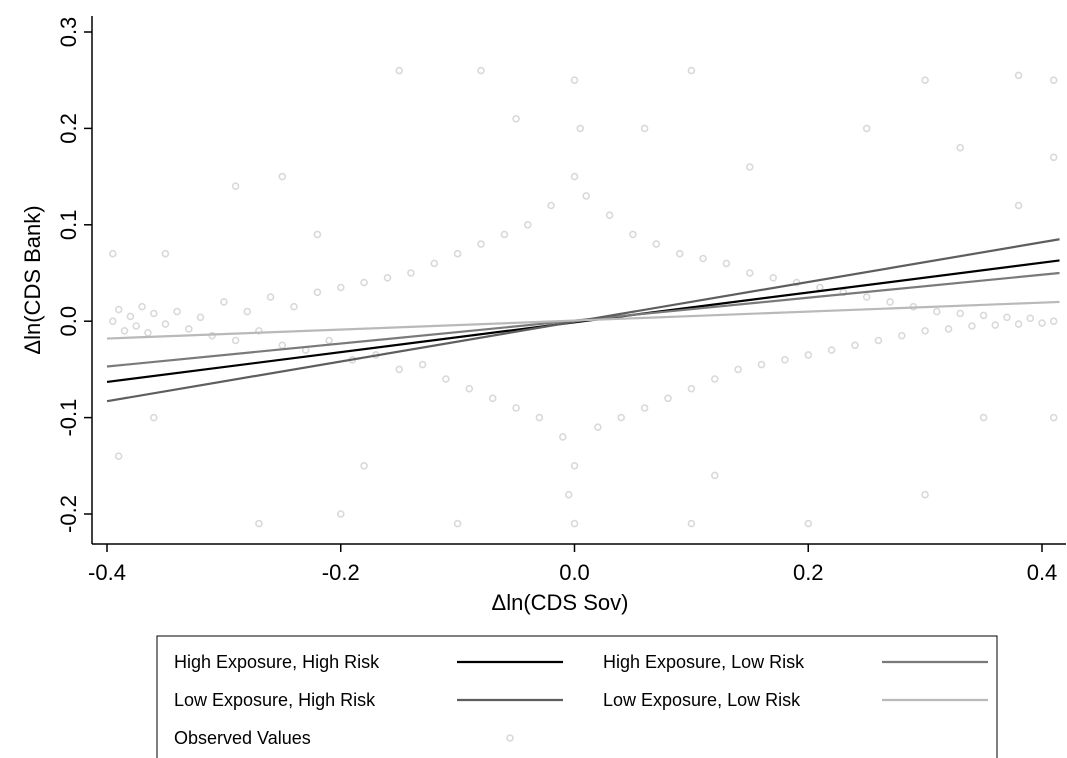  Describe the element at coordinates (68, 321) in the screenshot. I see `y-tick-label: 0.0` at that location.